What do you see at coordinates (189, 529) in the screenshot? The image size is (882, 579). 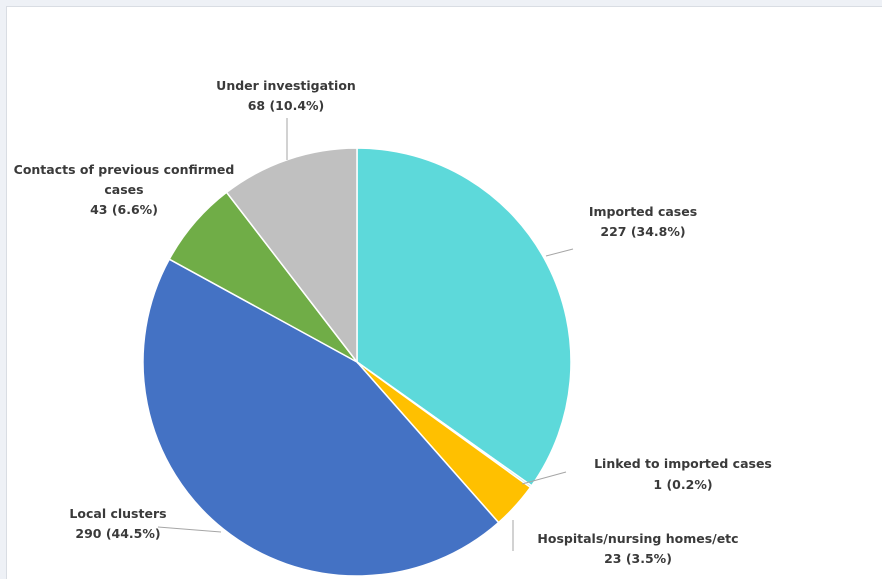 I see `leader-local-clusters` at bounding box center [189, 529].